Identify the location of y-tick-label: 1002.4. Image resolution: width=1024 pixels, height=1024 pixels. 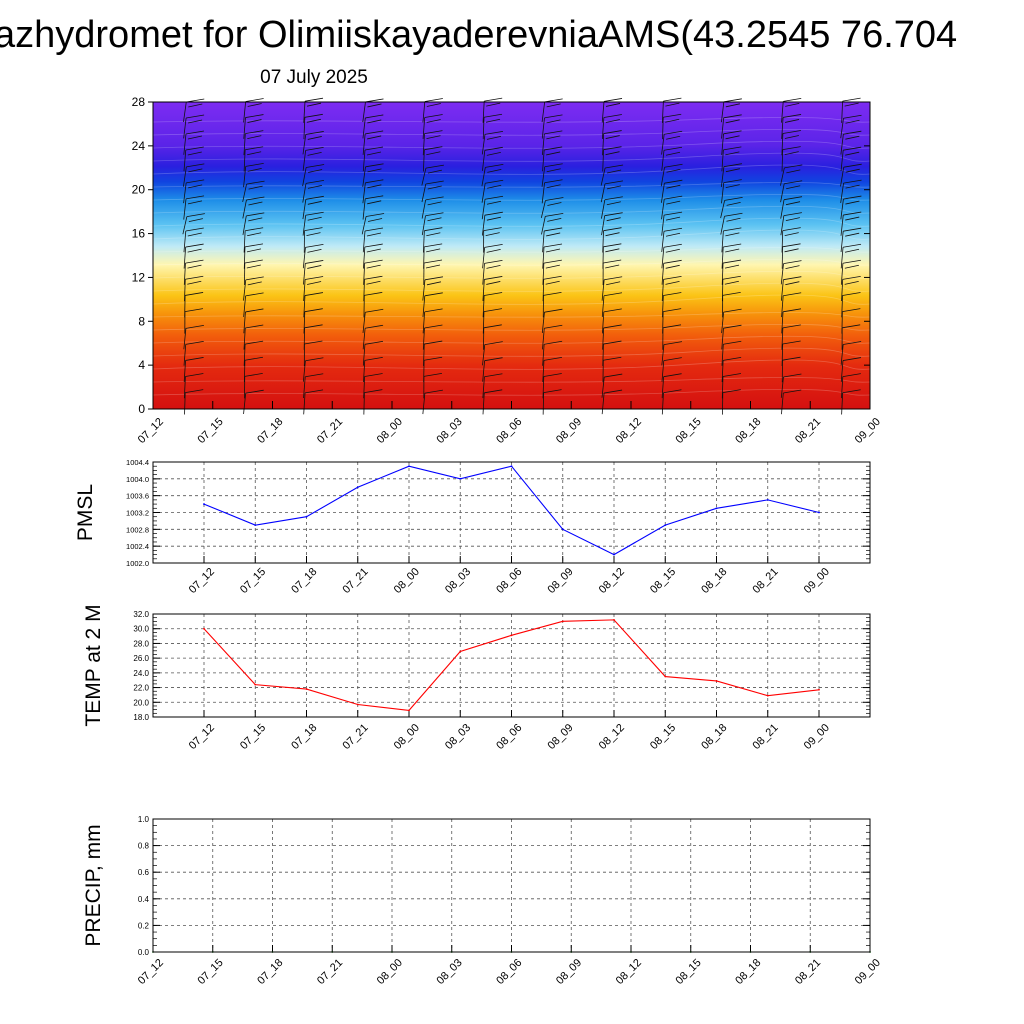
(137, 546).